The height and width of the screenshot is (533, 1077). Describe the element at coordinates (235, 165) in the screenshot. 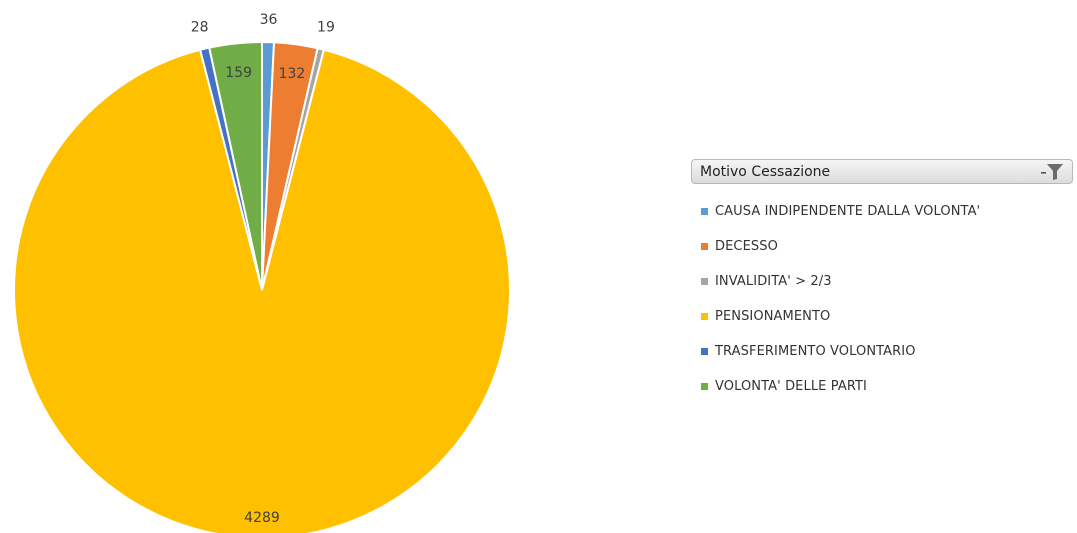

I see `pie-slice-volonta-delle-parti` at that location.